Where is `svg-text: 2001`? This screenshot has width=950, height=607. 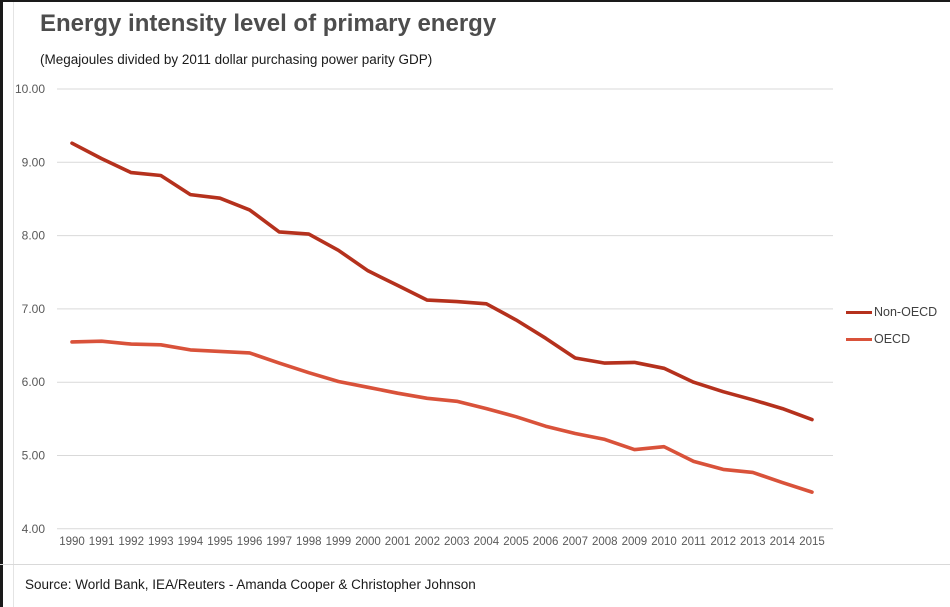
svg-text: 2001 is located at coordinates (398, 542).